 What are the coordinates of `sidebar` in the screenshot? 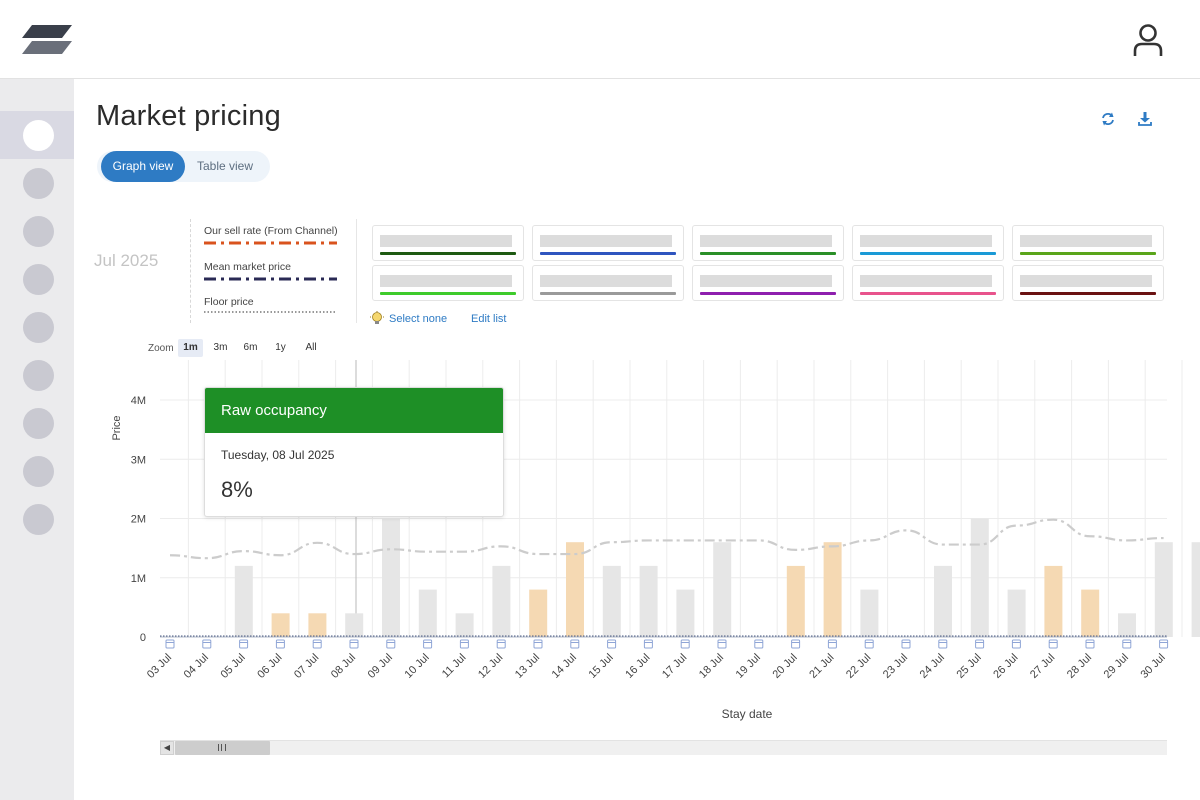 It's located at (37, 439).